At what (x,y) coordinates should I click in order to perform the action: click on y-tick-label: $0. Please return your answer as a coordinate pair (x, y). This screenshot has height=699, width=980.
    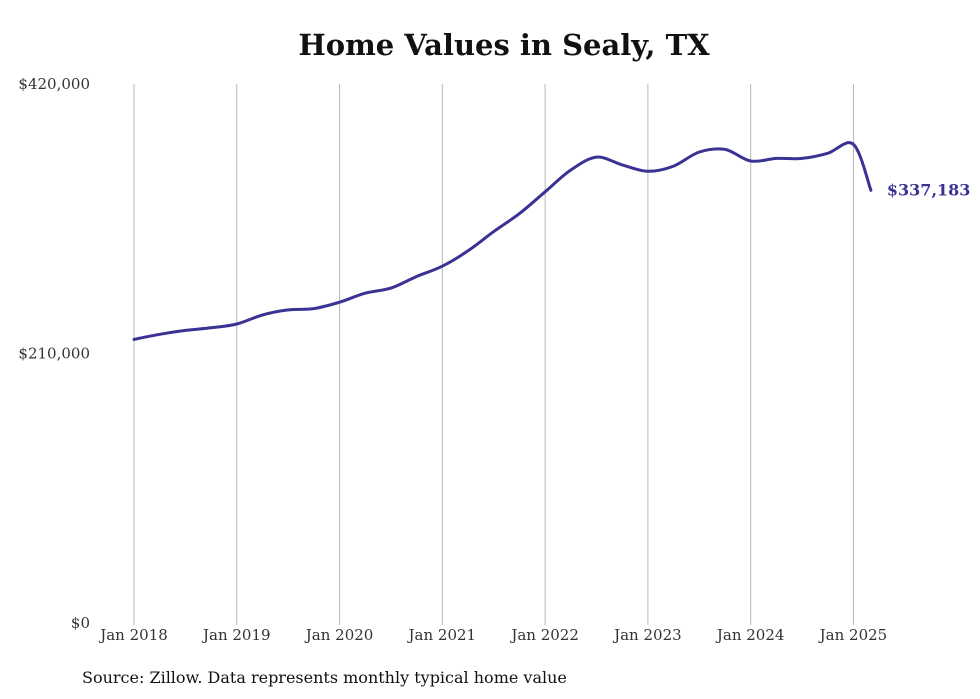
    Looking at the image, I should click on (80, 623).